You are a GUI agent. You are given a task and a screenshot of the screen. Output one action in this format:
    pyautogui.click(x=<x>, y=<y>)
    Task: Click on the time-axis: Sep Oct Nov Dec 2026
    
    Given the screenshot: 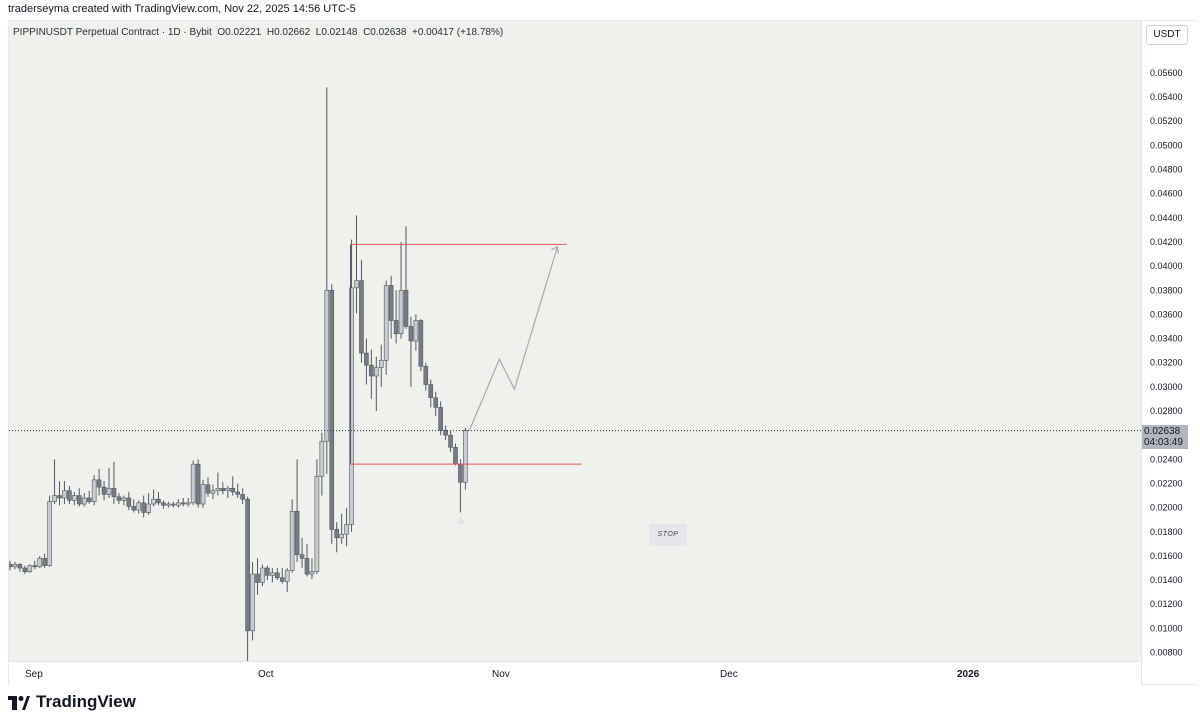 What is the action you would take?
    pyautogui.click(x=575, y=673)
    